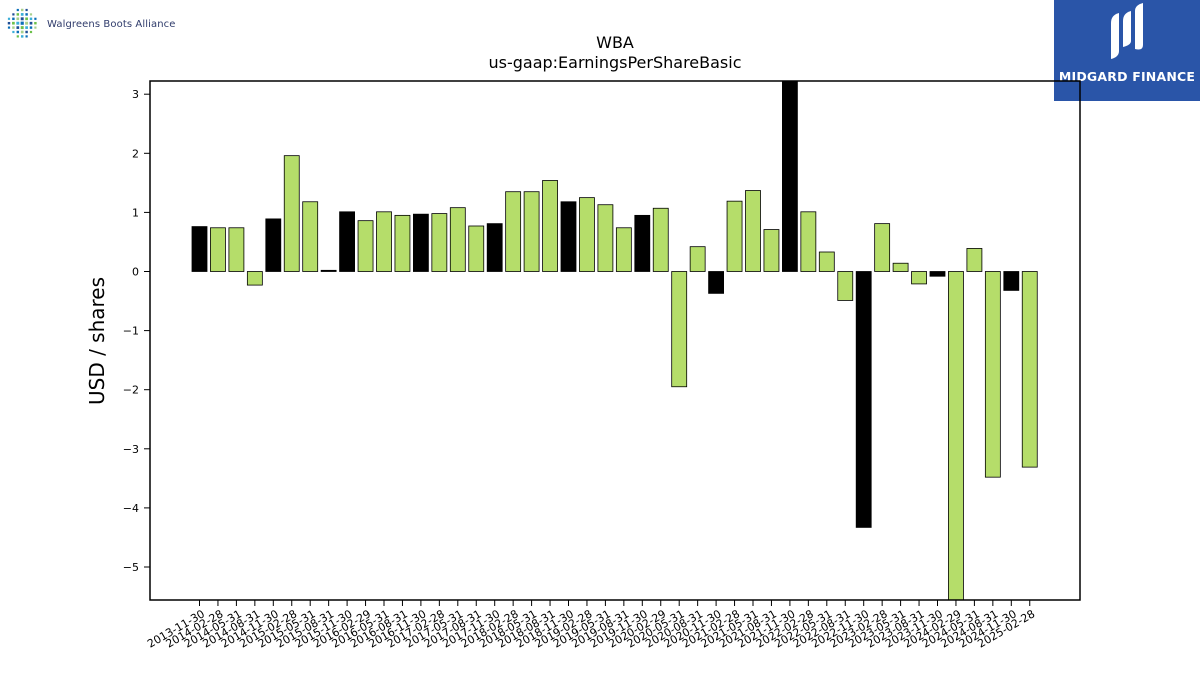 The height and width of the screenshot is (675, 1200). Describe the element at coordinates (615, 42) in the screenshot. I see `chart-title: WBA` at that location.